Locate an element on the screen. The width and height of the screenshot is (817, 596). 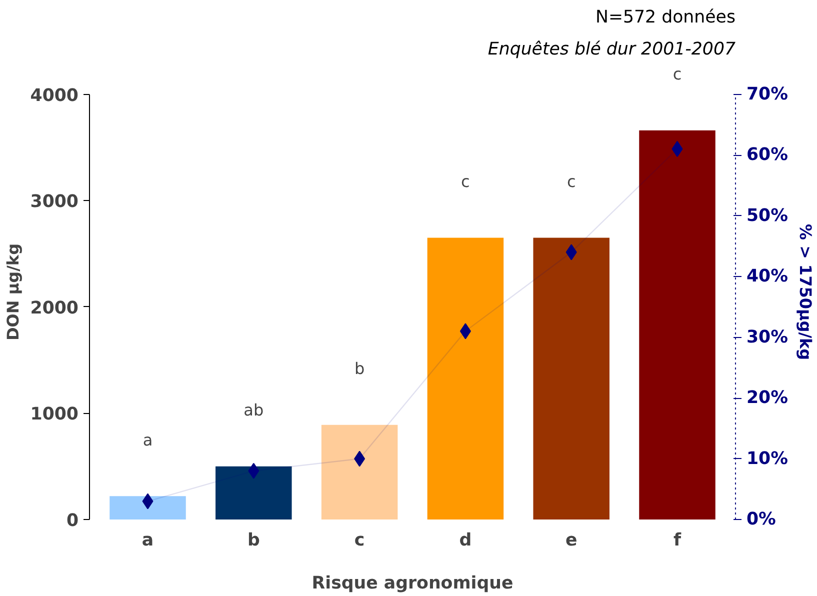
annotation: ab is located at coordinates (254, 410).